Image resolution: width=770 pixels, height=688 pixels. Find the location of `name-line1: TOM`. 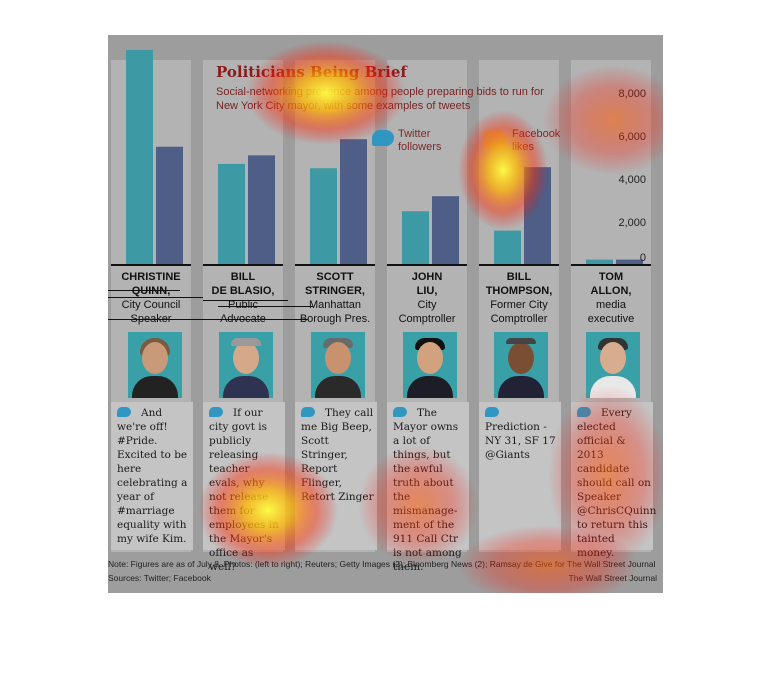

name-line1: TOM is located at coordinates (611, 277).